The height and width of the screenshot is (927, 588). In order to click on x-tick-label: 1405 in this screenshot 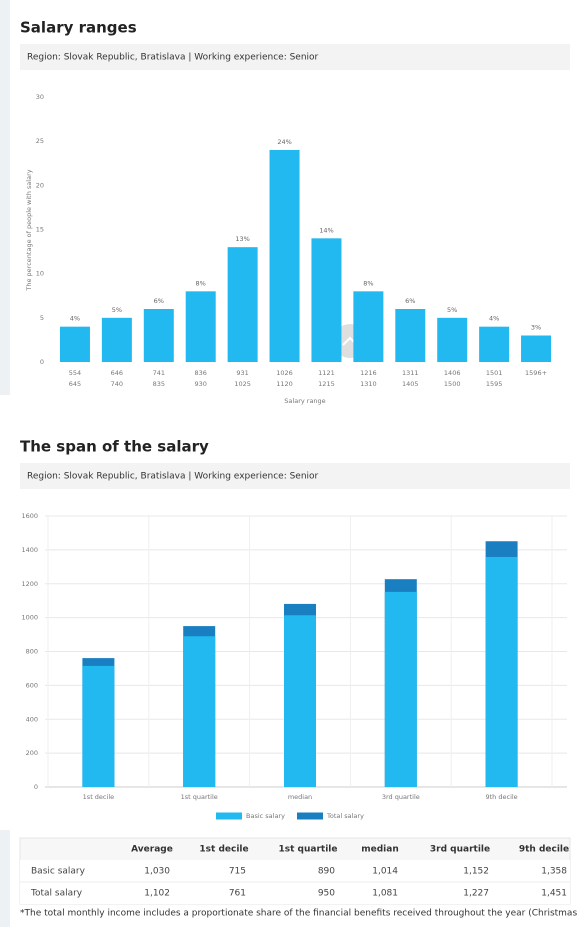, I will do `click(410, 384)`.